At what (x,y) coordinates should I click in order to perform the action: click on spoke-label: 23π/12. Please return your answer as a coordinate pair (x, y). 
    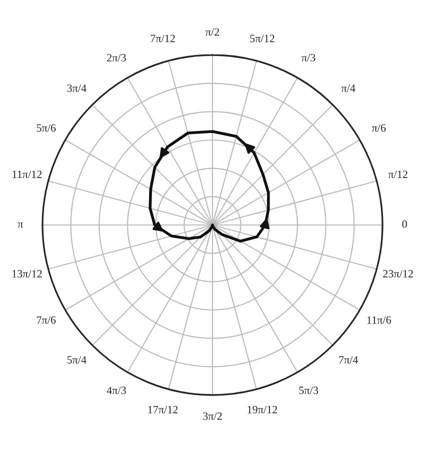
    Looking at the image, I should click on (398, 274).